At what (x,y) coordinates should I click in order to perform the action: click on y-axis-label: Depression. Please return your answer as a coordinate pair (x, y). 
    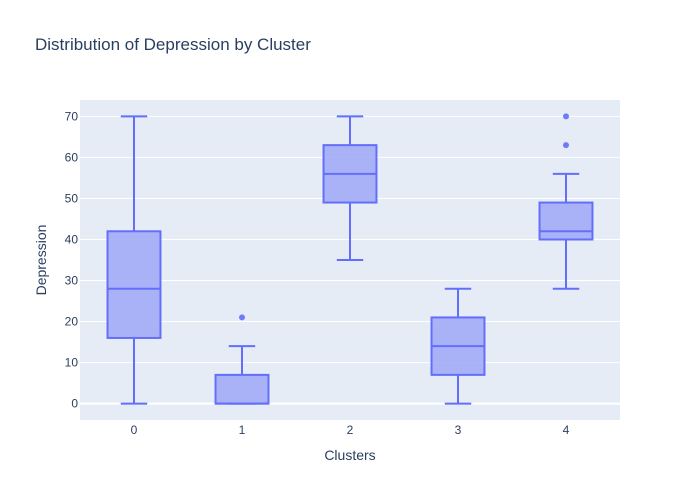
    Looking at the image, I should click on (41, 260).